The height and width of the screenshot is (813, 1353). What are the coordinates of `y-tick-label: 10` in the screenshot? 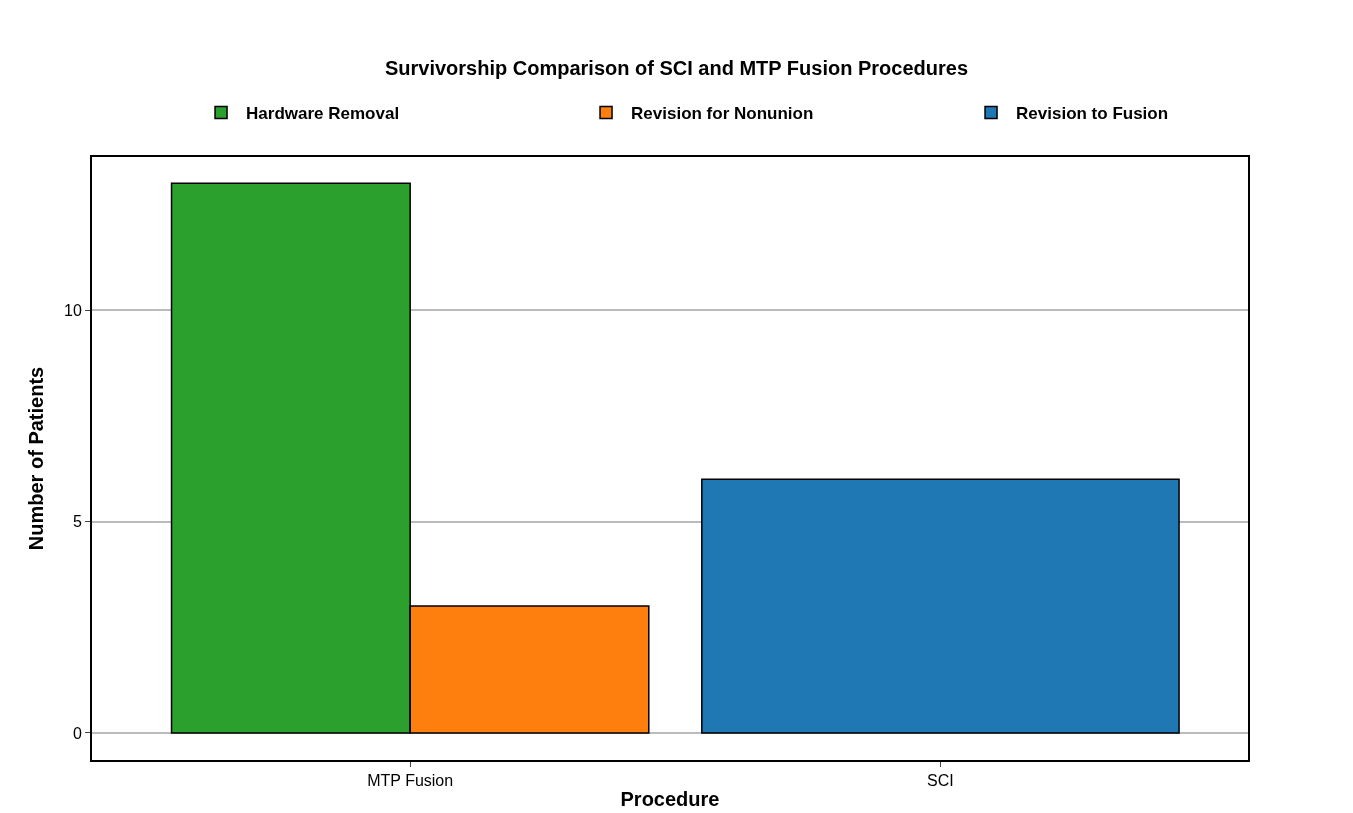 It's located at (73, 310).